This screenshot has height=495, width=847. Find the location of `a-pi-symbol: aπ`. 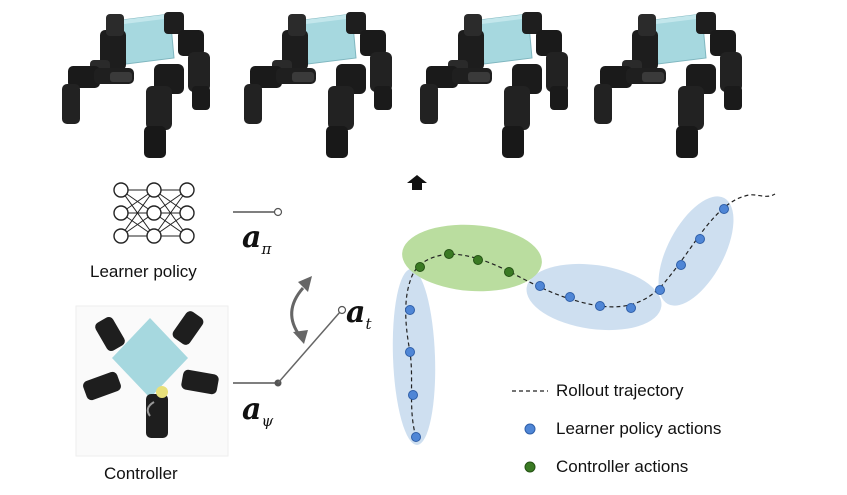

a-pi-symbol: aπ is located at coordinates (256, 239).